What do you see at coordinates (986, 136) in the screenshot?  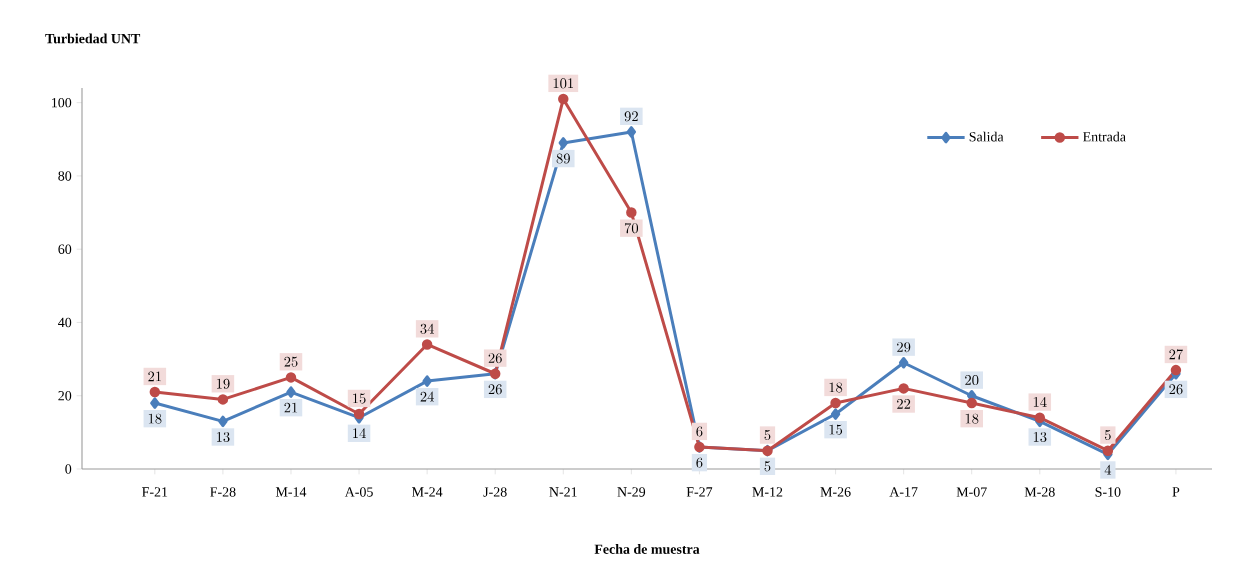 I see `legend-label: Salida` at bounding box center [986, 136].